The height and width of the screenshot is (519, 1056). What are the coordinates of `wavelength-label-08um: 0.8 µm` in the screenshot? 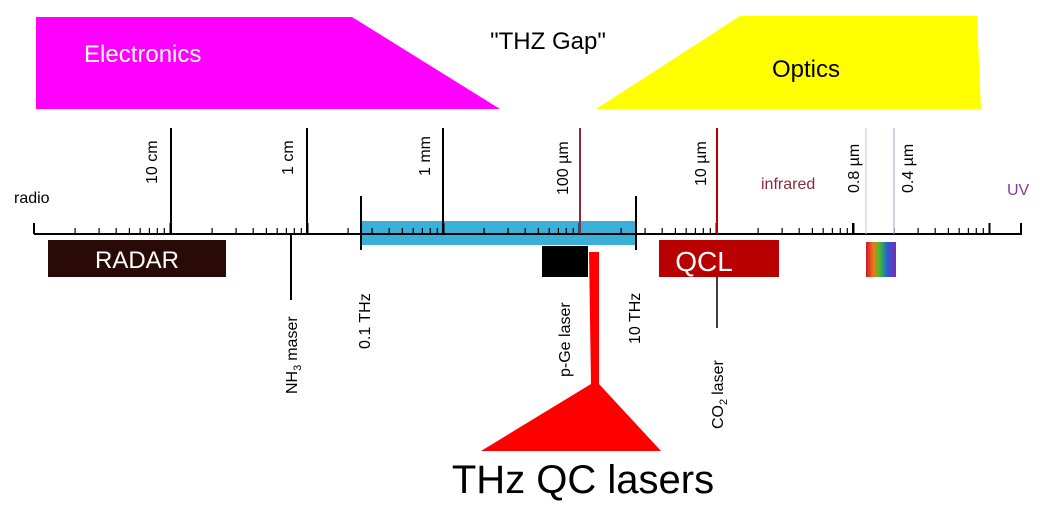 It's located at (854, 168).